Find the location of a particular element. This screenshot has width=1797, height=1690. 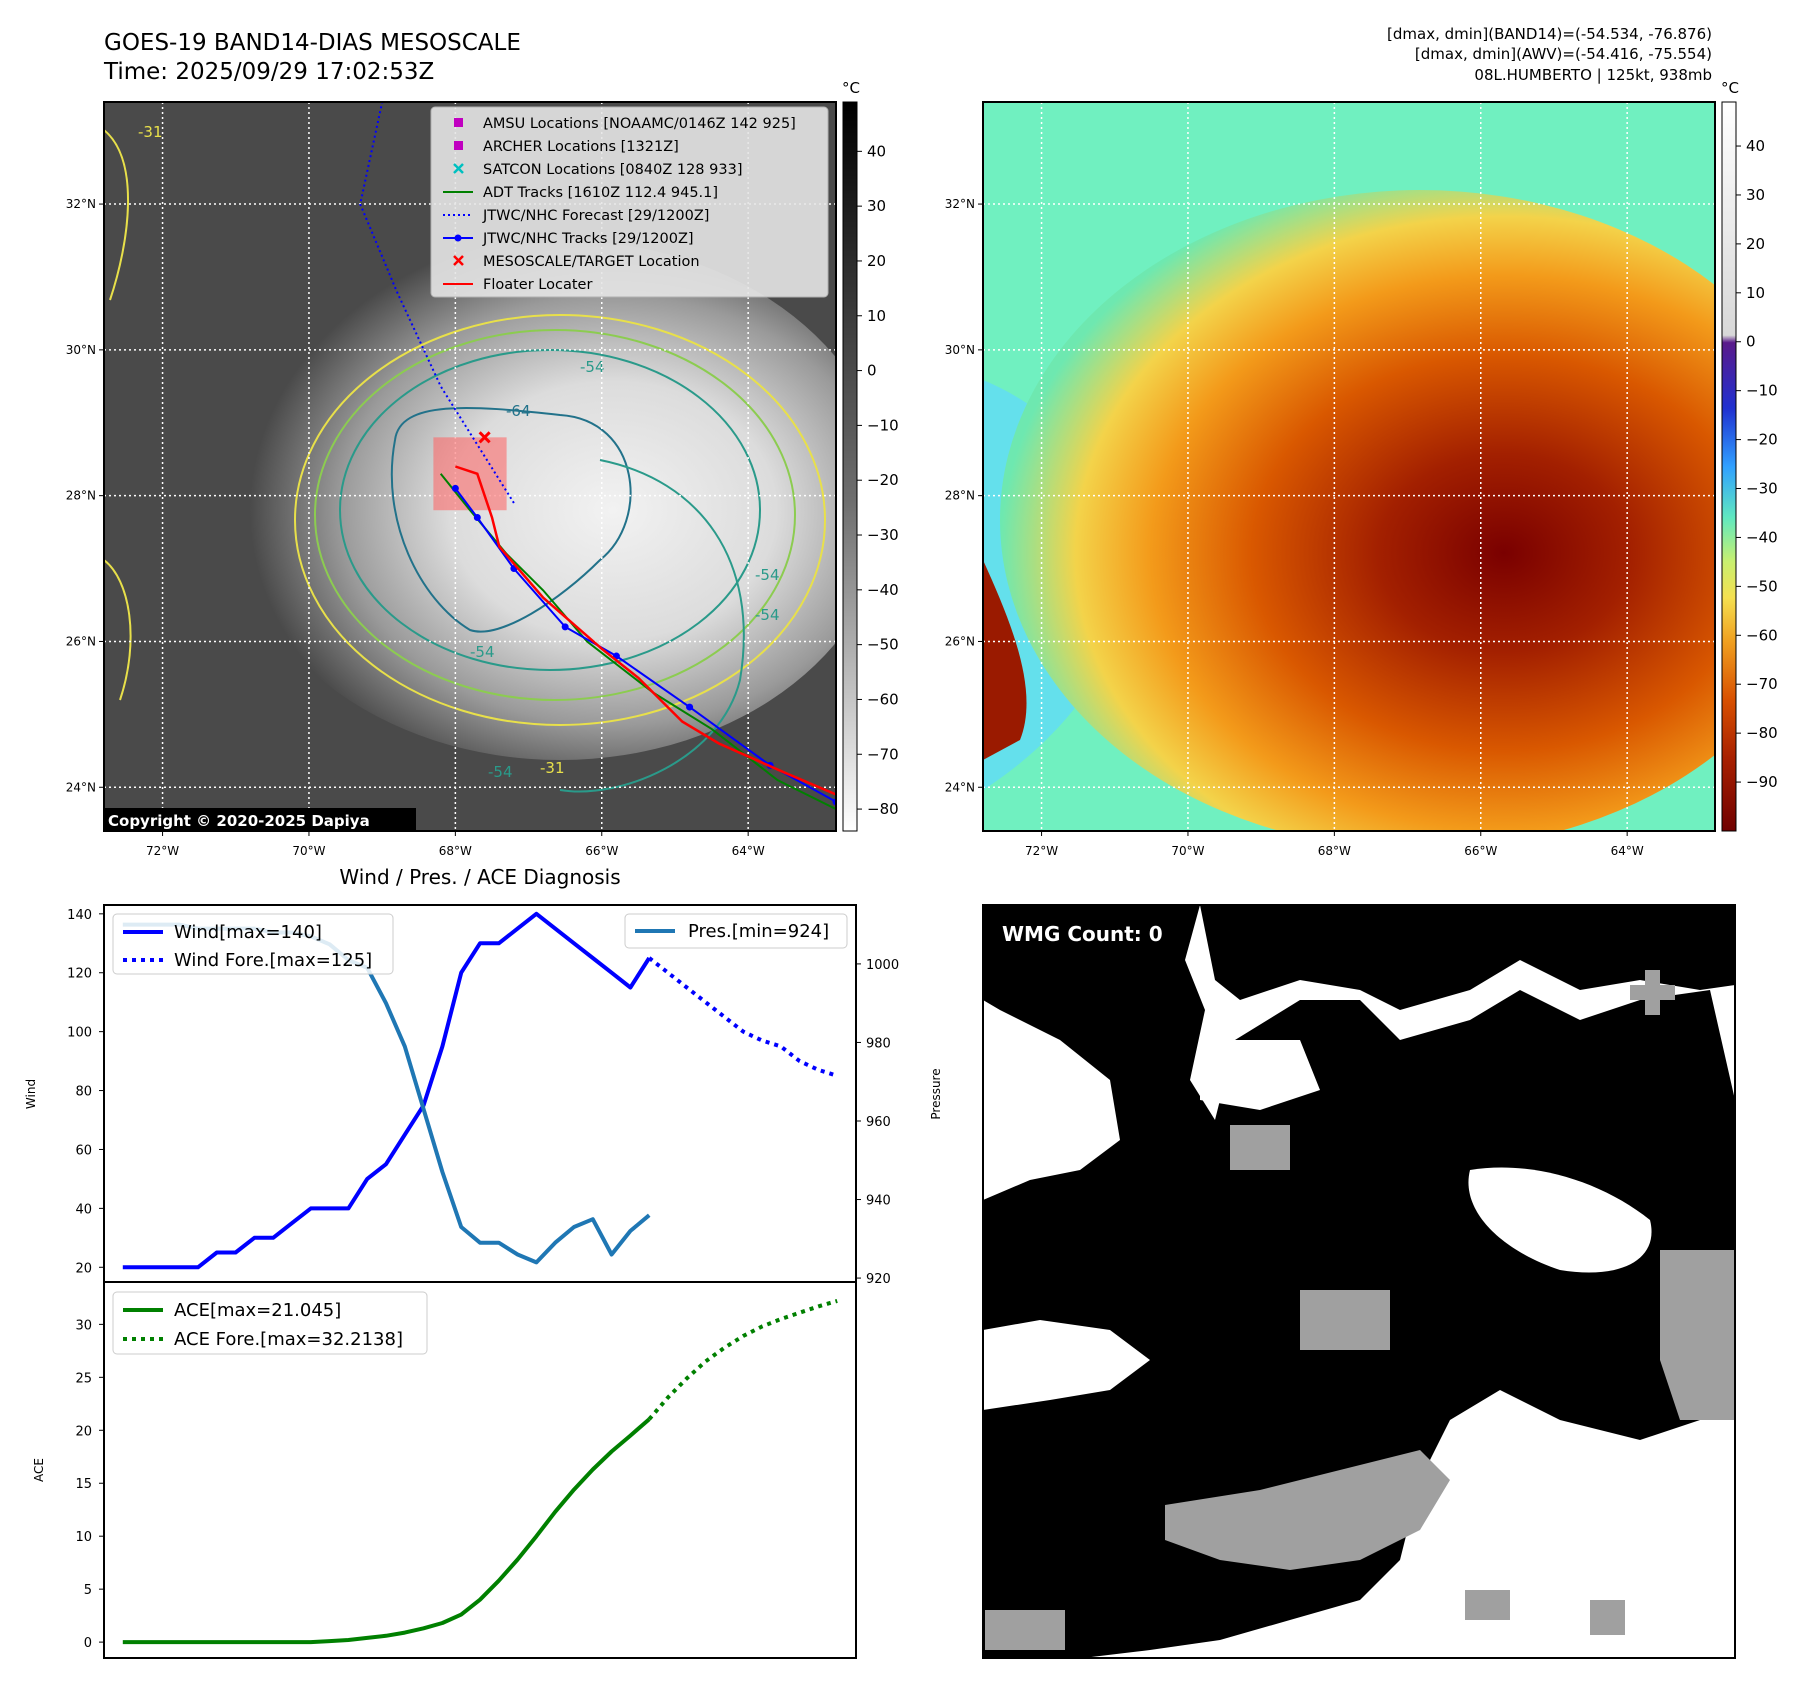

colorbar-tick-label: 40 is located at coordinates (1755, 146).